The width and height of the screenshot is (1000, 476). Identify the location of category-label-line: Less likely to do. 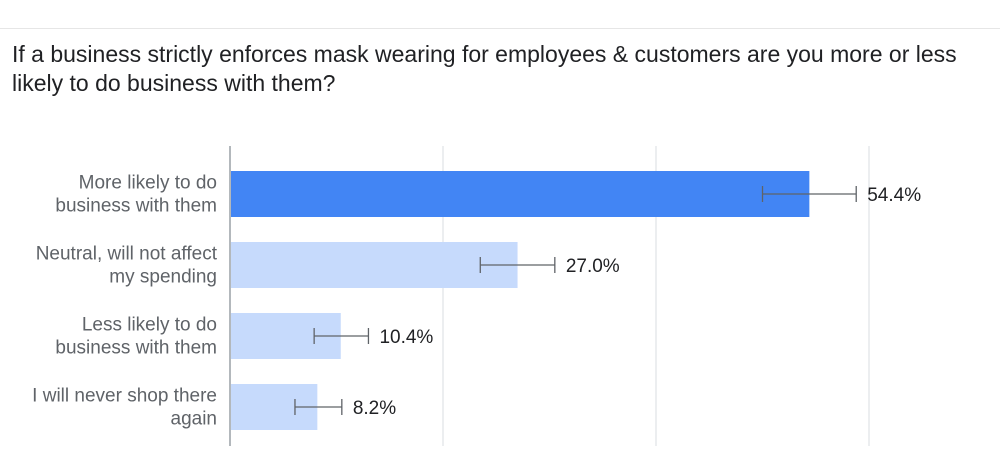
(149, 325).